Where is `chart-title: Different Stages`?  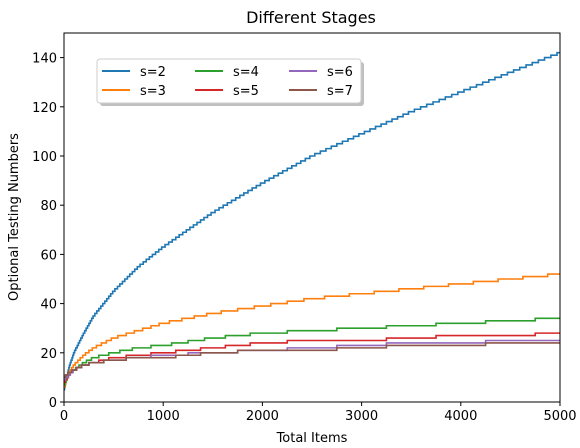 chart-title: Different Stages is located at coordinates (311, 17).